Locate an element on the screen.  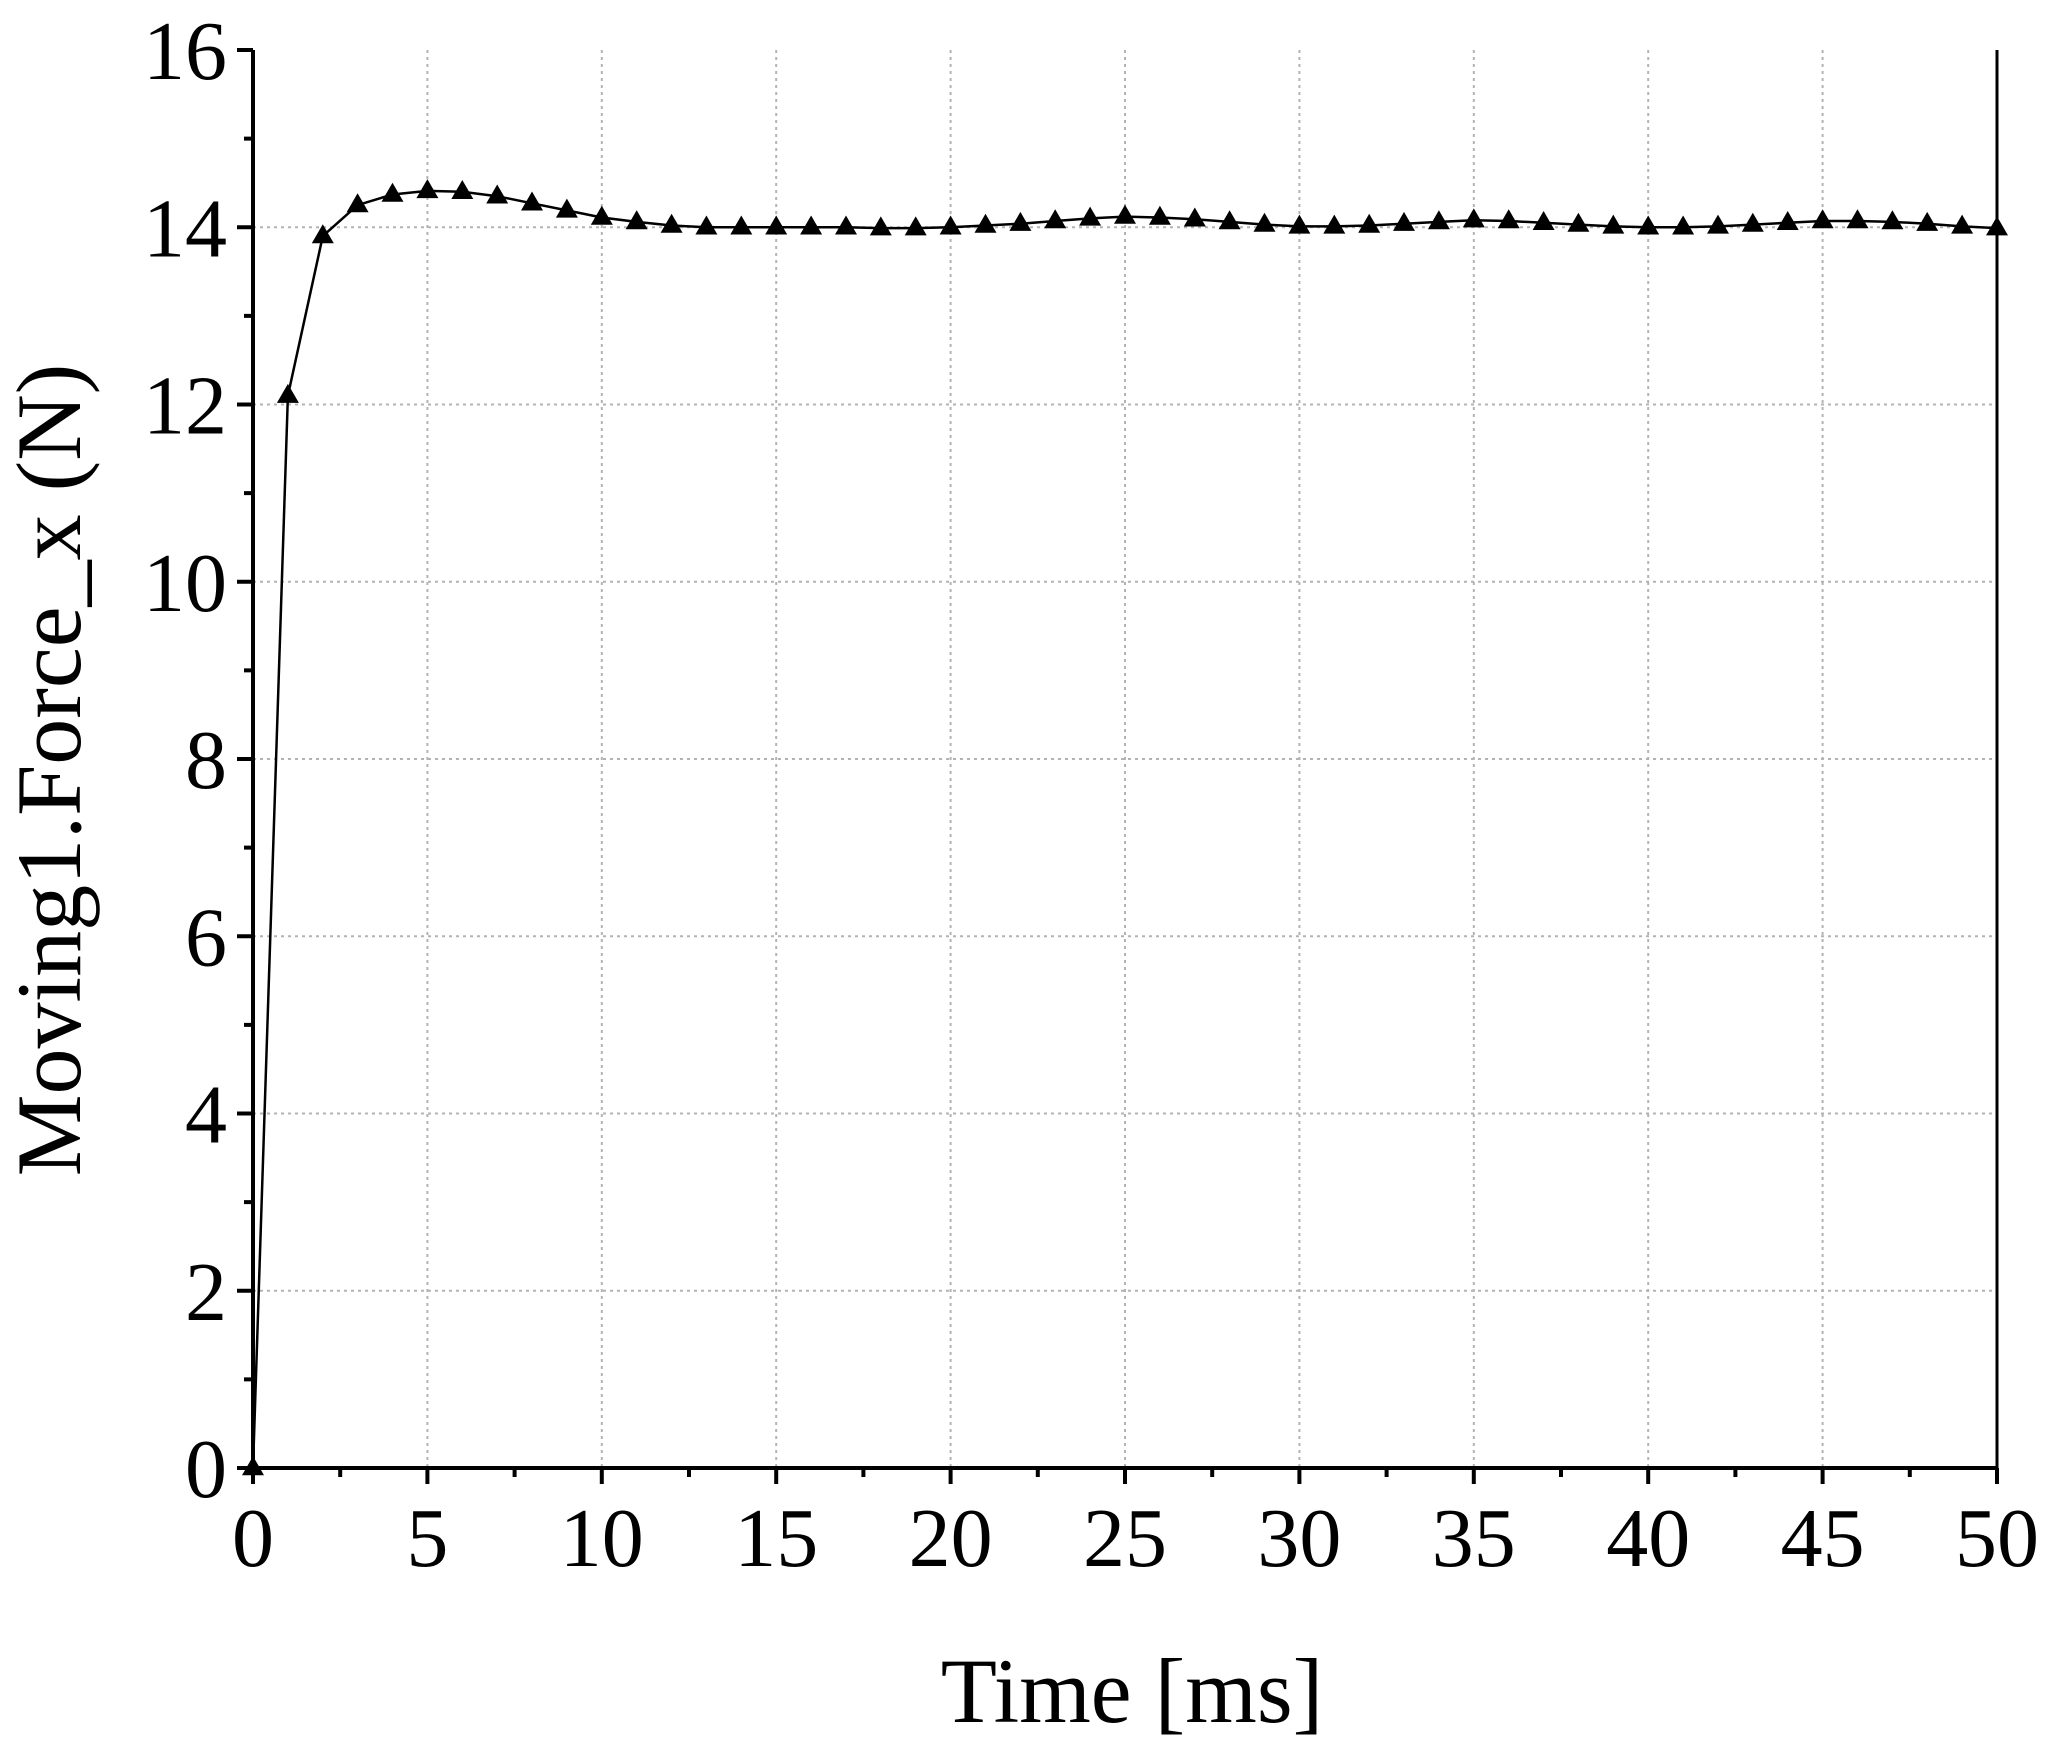
x-tick-label: 5 is located at coordinates (427, 1538).